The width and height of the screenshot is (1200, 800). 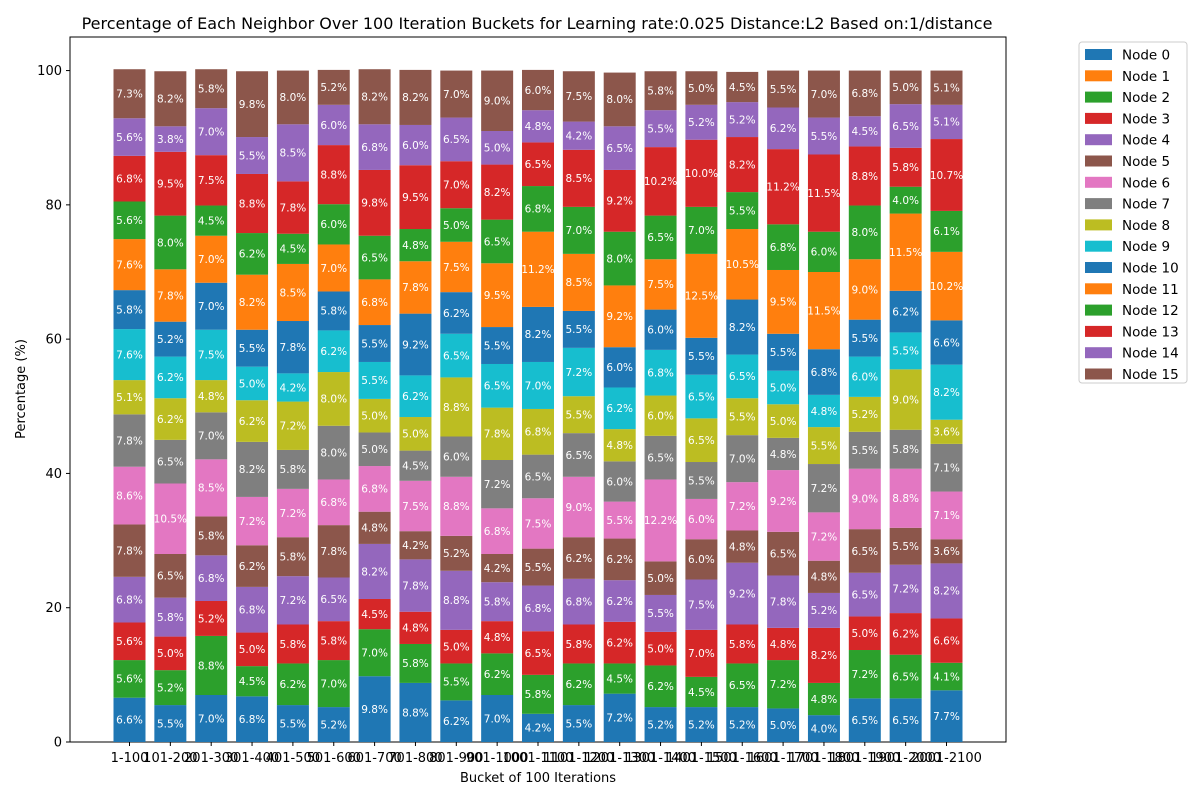 What do you see at coordinates (456, 758) in the screenshot?
I see `x-tick-label: 801-900` at bounding box center [456, 758].